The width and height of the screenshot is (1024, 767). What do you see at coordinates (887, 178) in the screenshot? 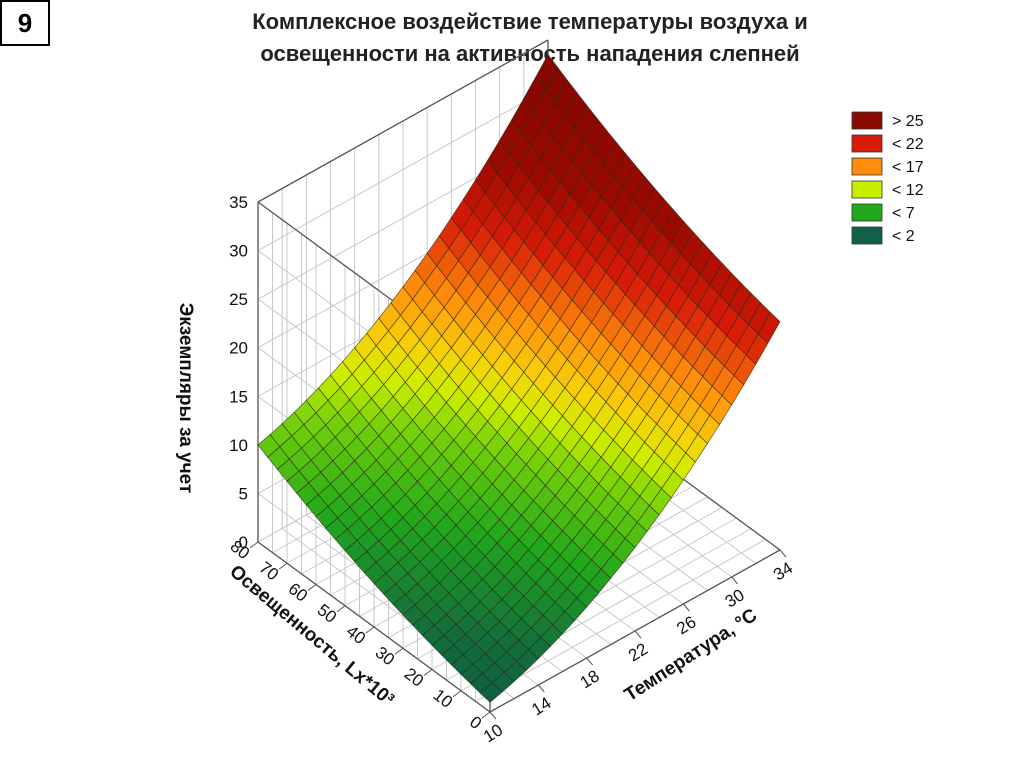
I see `legend: > 25 < 22 < 17 < 12 < 7 < 2` at bounding box center [887, 178].